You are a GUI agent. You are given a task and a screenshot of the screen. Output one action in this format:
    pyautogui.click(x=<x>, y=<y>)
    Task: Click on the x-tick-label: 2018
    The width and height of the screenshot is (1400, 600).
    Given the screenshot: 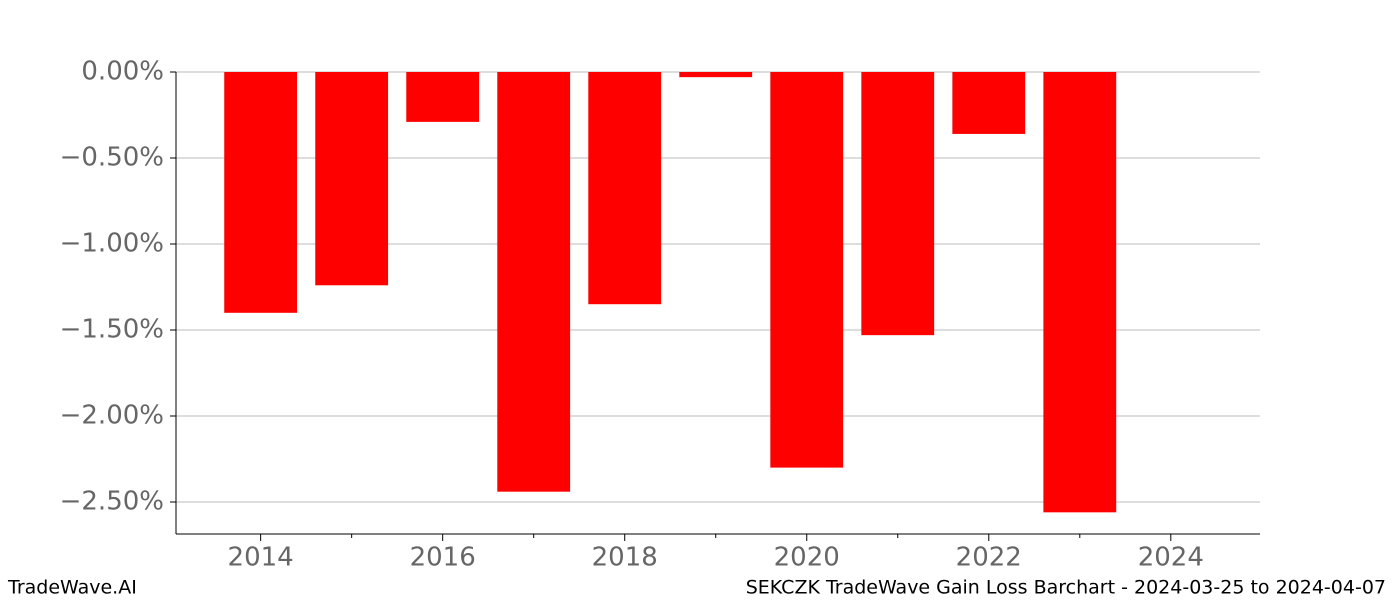 What is the action you would take?
    pyautogui.click(x=625, y=558)
    